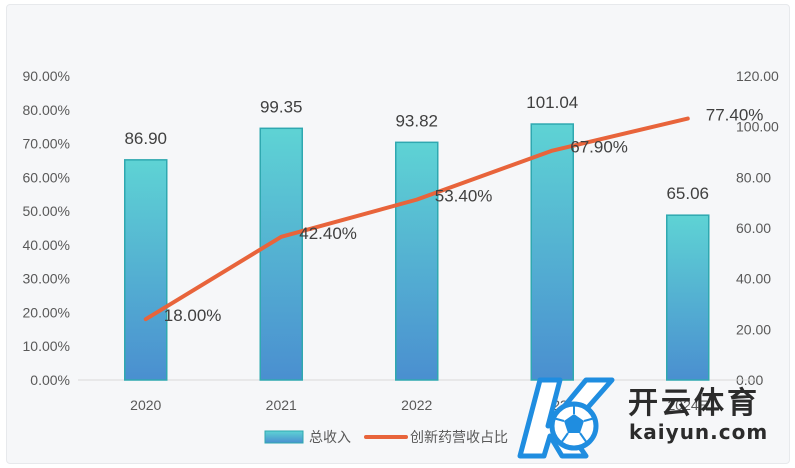 This screenshot has height=468, width=795. Describe the element at coordinates (46, 245) in the screenshot. I see `left-axis-tick-label: 40.00%` at that location.